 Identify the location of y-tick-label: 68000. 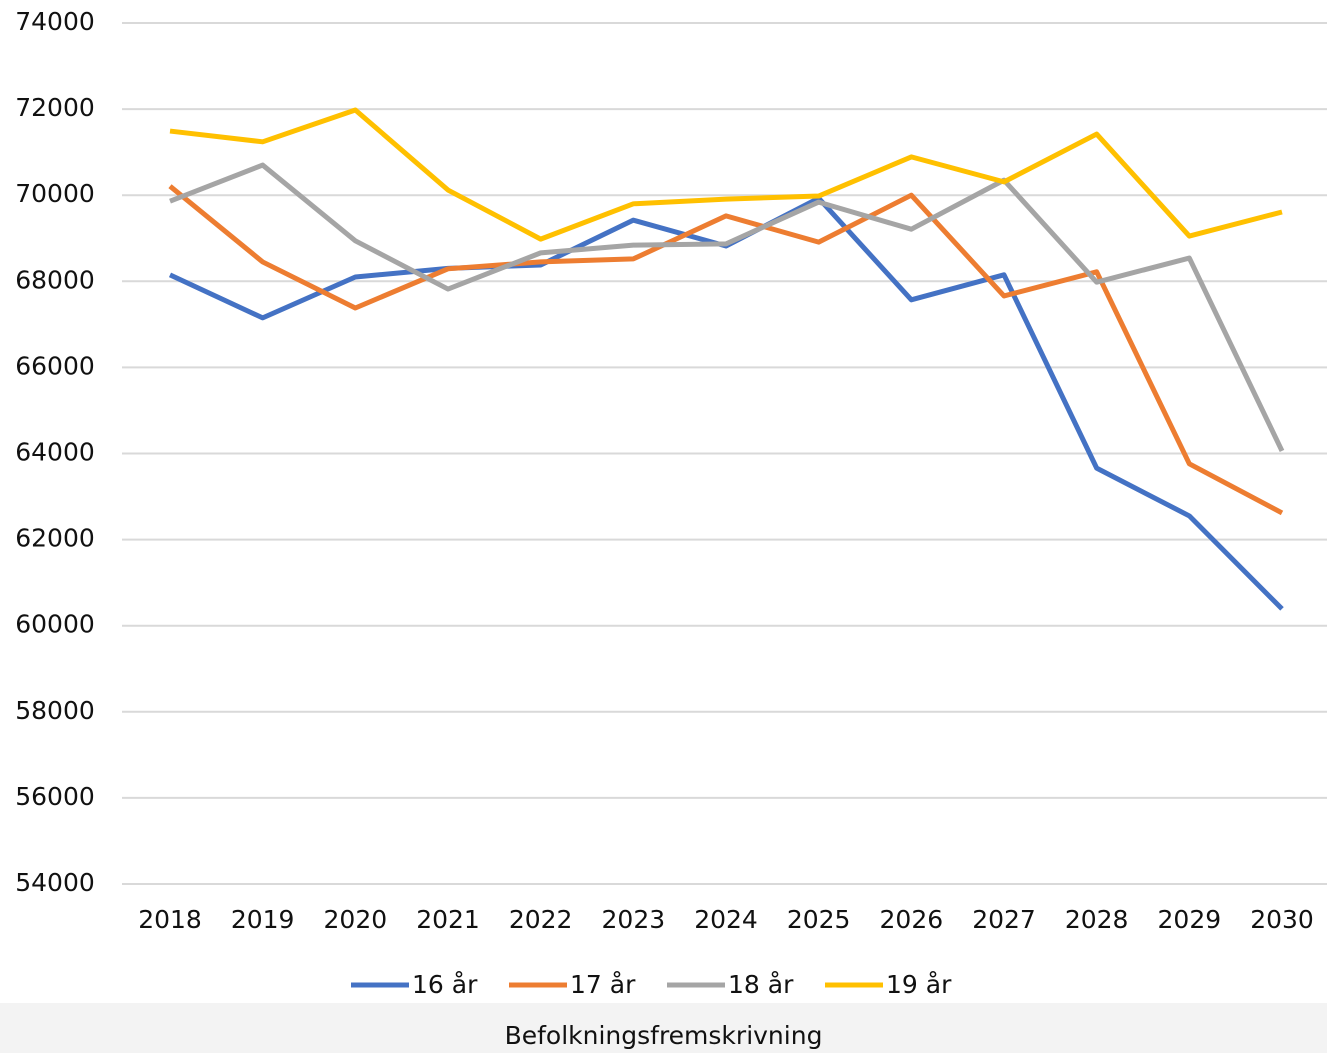
(55, 279).